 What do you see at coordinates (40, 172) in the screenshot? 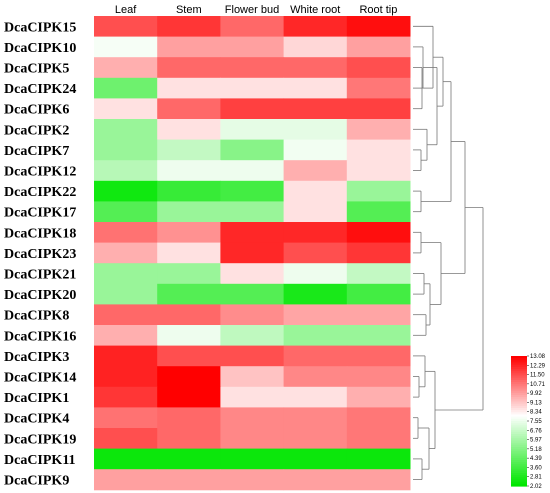
I see `row-label: DcaCIPK12` at bounding box center [40, 172].